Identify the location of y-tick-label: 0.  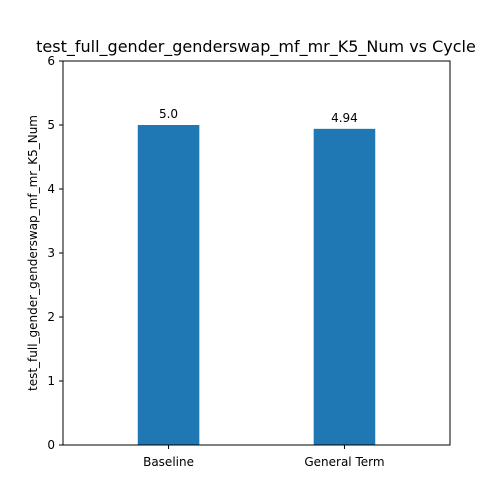
(51, 445).